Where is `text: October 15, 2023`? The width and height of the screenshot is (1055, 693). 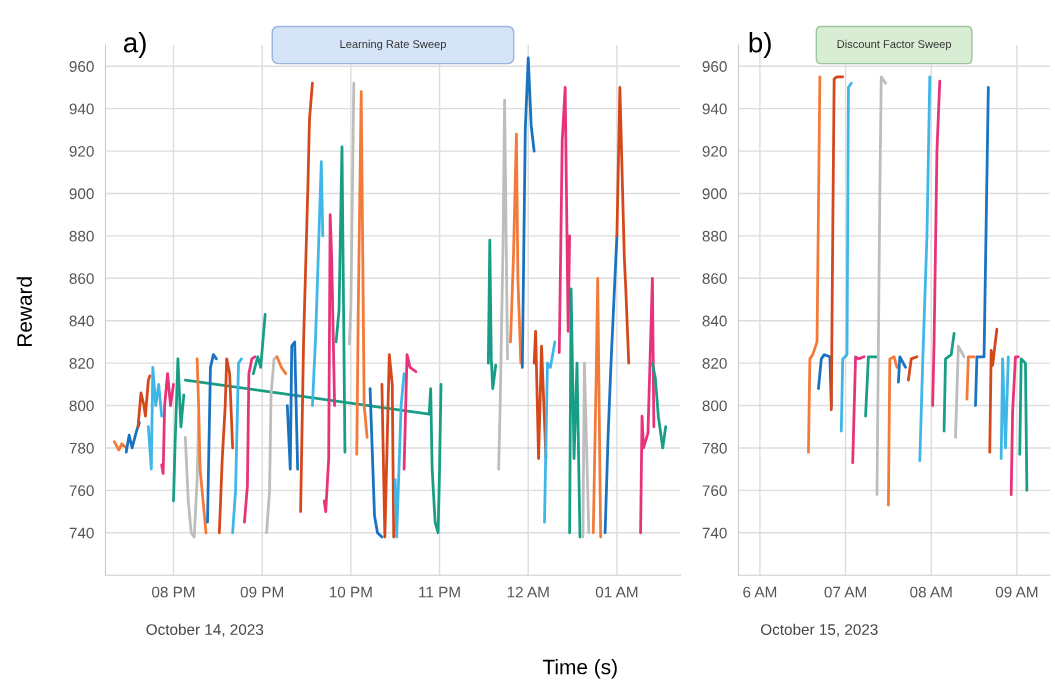
text: October 15, 2023 is located at coordinates (819, 630).